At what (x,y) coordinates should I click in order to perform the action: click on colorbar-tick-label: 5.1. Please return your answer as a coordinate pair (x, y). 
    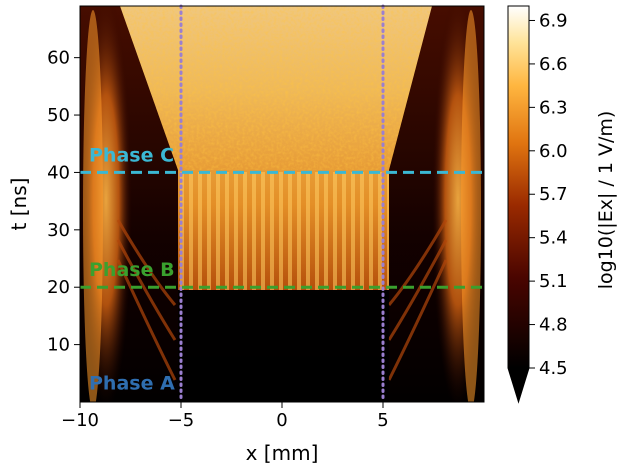
    Looking at the image, I should click on (553, 281).